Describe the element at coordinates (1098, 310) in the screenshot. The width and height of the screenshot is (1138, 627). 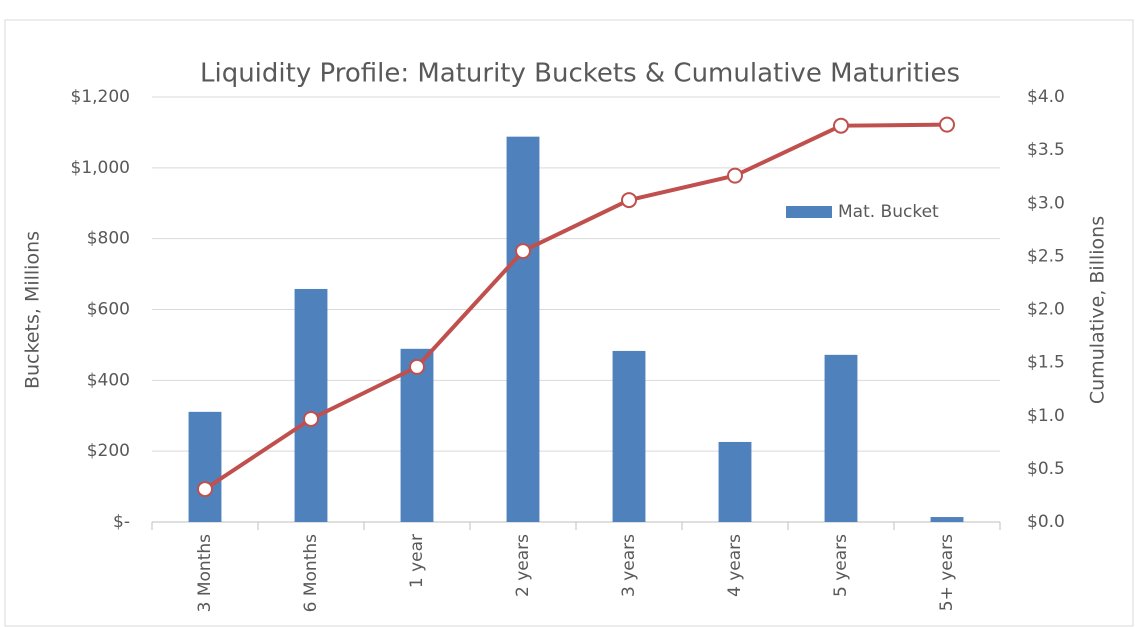
I see `y2-axis-title: Cumulative, Billions` at that location.